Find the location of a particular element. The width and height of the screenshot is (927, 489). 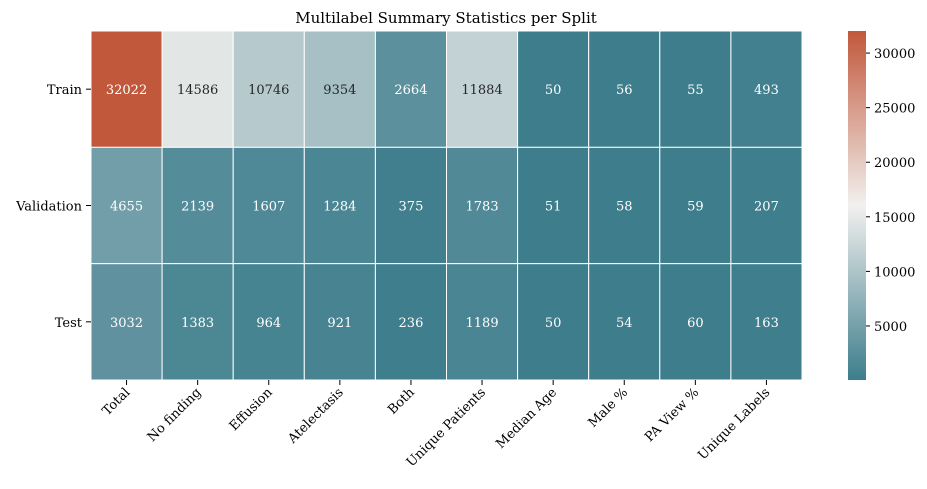

heatmap-cell-test-effusion is located at coordinates (268, 322).